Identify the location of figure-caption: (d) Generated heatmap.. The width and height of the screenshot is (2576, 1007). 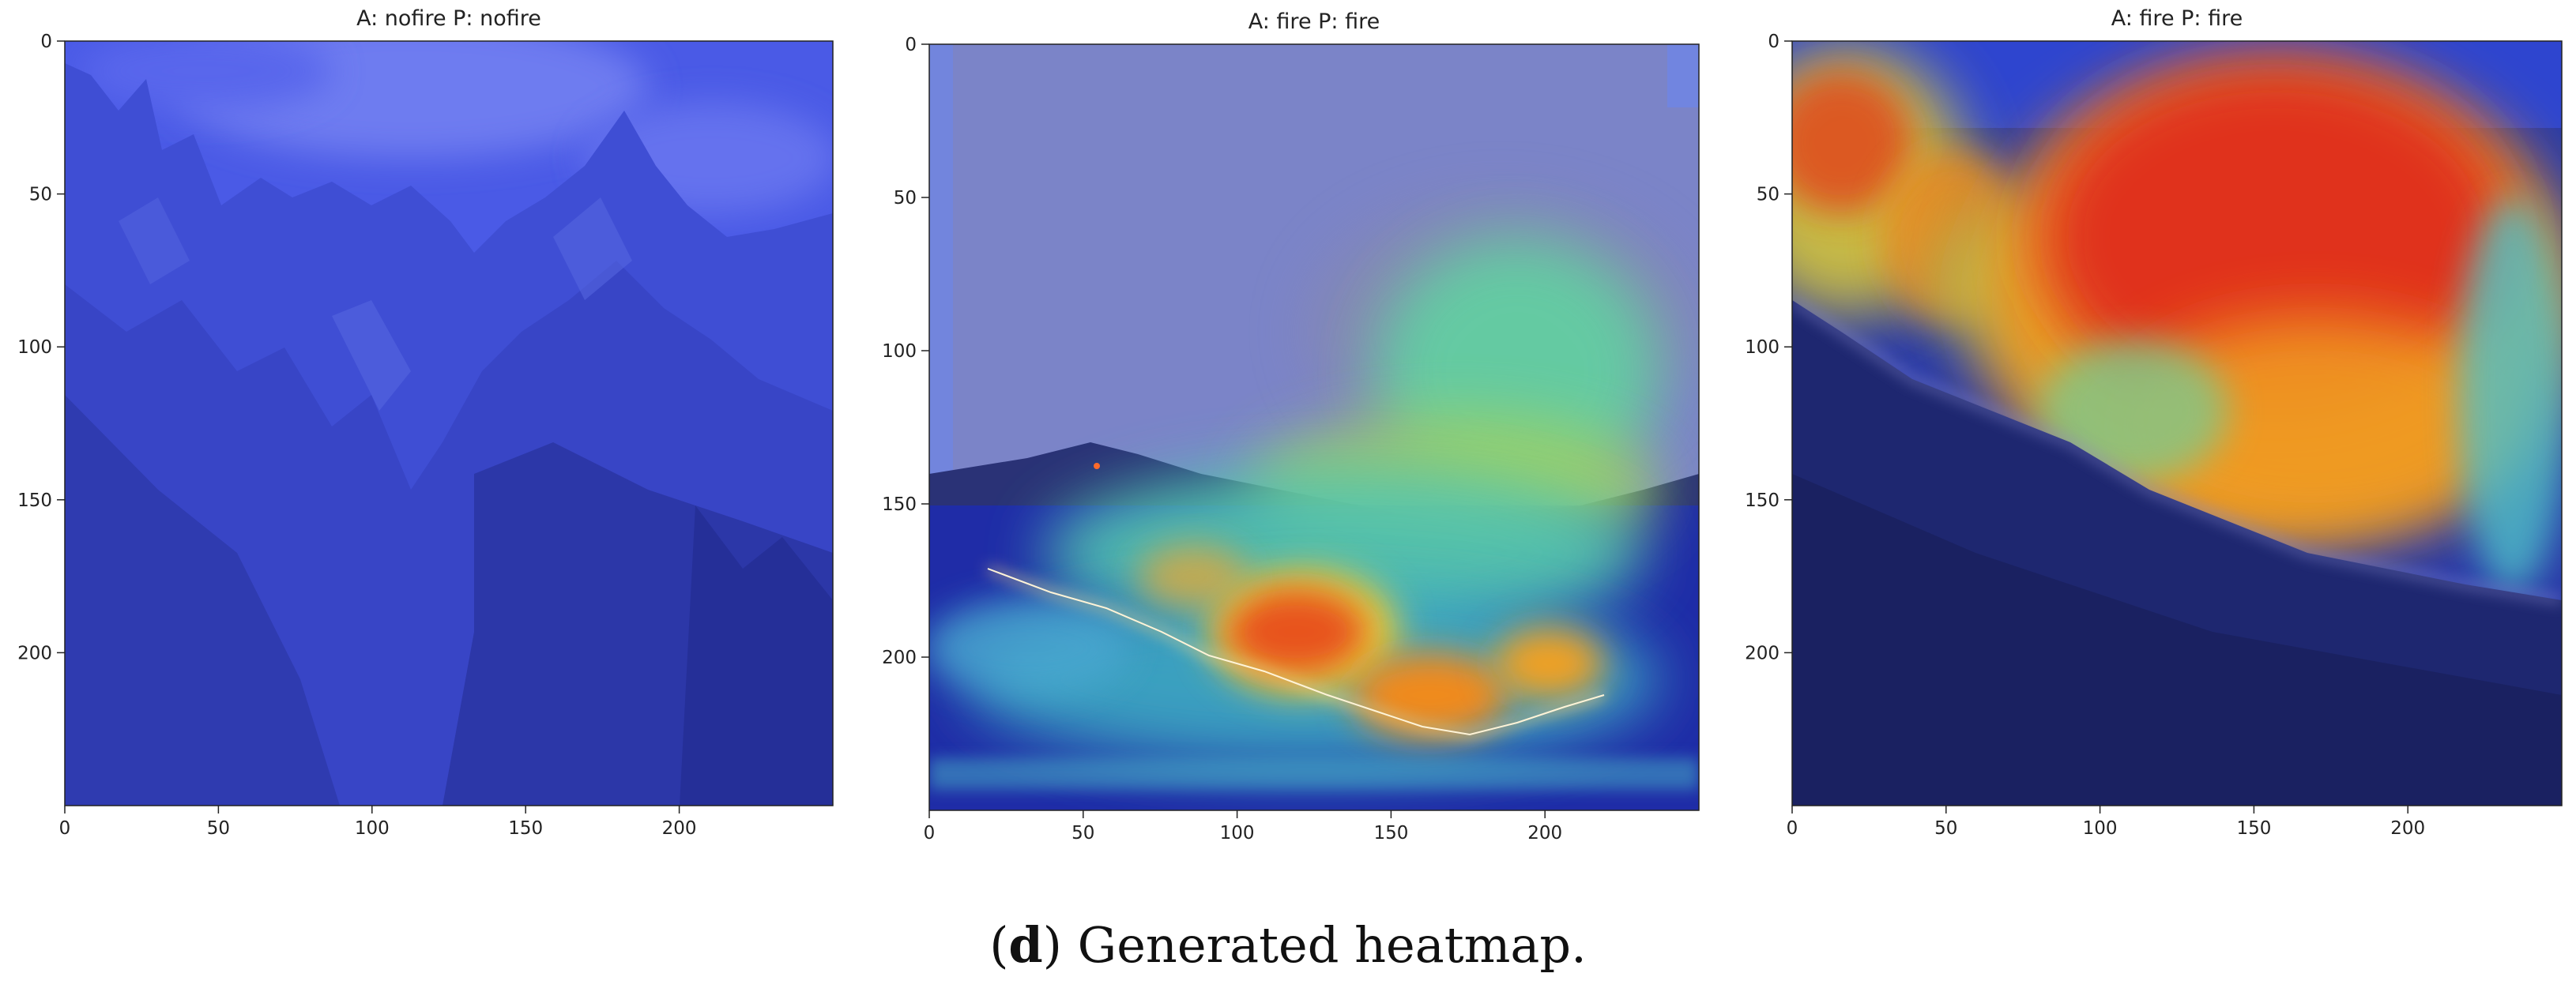
(1288, 945).